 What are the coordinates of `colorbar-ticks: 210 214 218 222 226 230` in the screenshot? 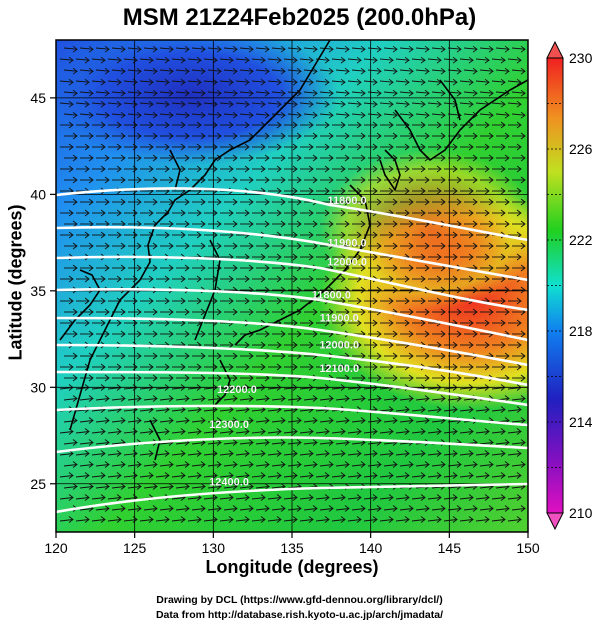 It's located at (570, 285).